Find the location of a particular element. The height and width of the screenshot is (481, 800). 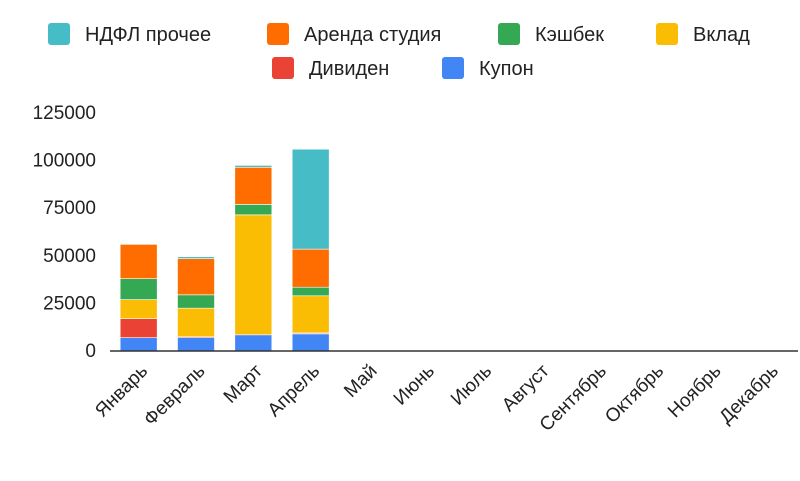

legend-label: Вклад is located at coordinates (721, 35).